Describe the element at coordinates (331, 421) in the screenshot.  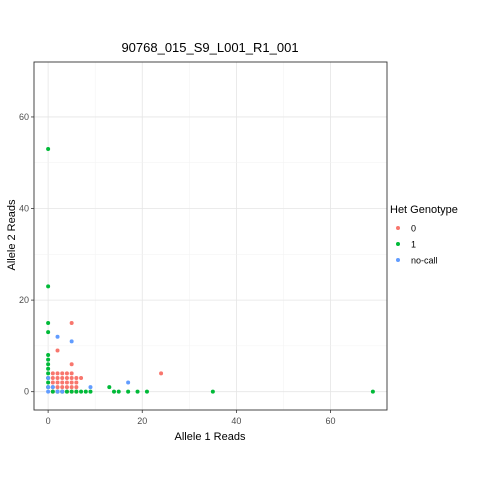
I see `x-tick-label: 60` at that location.